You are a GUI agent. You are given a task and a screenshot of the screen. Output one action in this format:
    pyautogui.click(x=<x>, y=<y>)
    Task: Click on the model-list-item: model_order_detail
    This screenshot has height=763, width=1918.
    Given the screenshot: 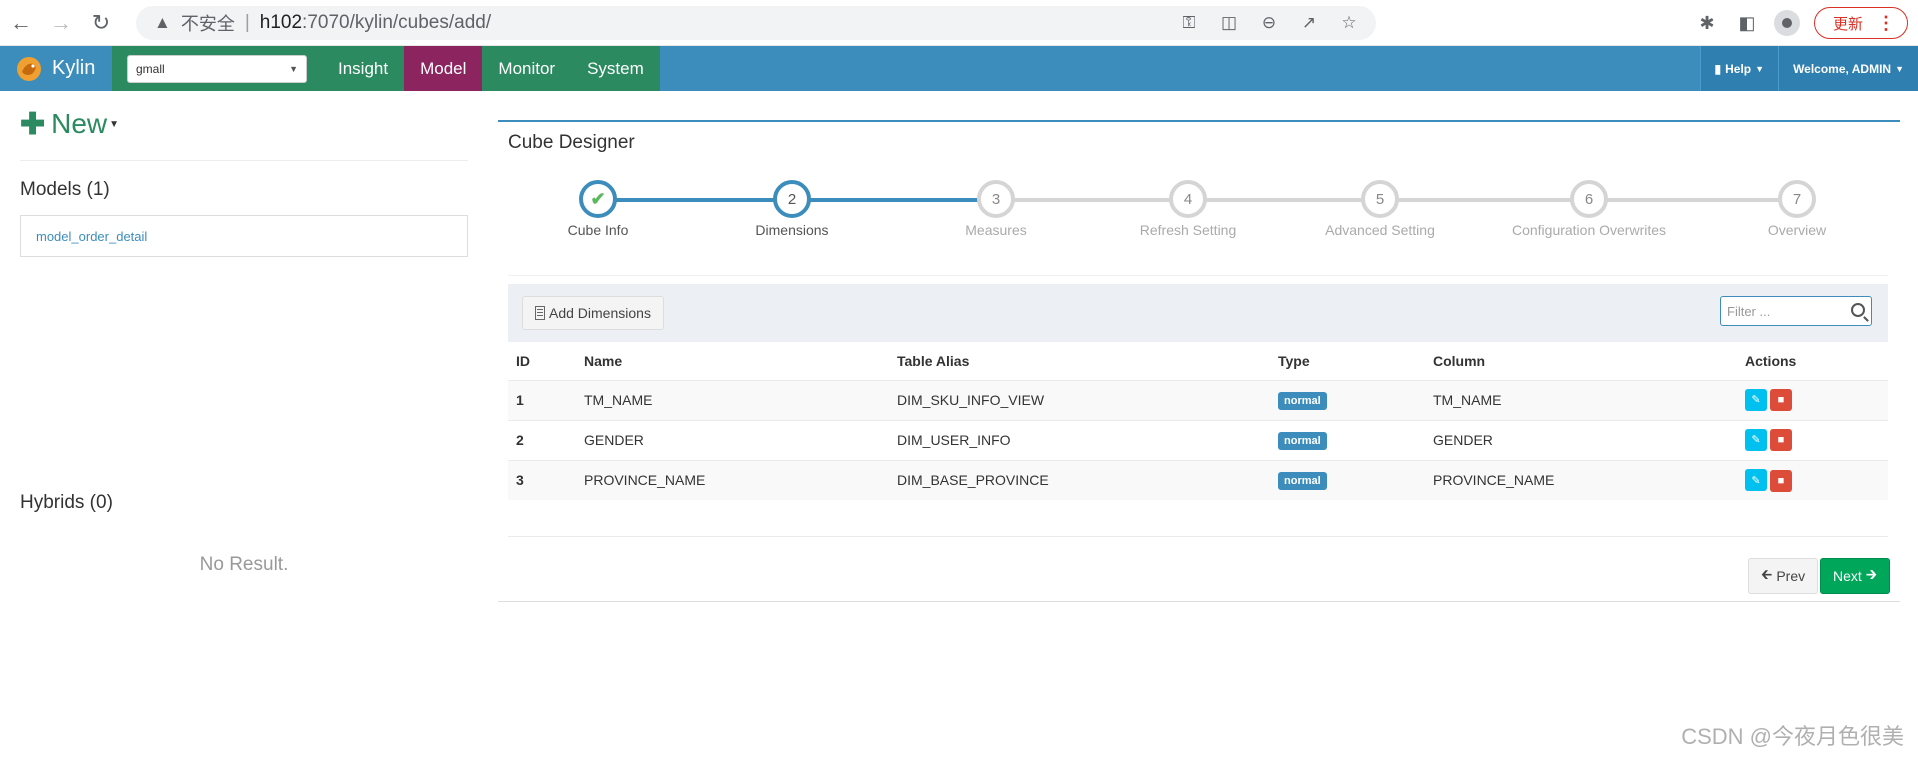 What is the action you would take?
    pyautogui.click(x=244, y=236)
    